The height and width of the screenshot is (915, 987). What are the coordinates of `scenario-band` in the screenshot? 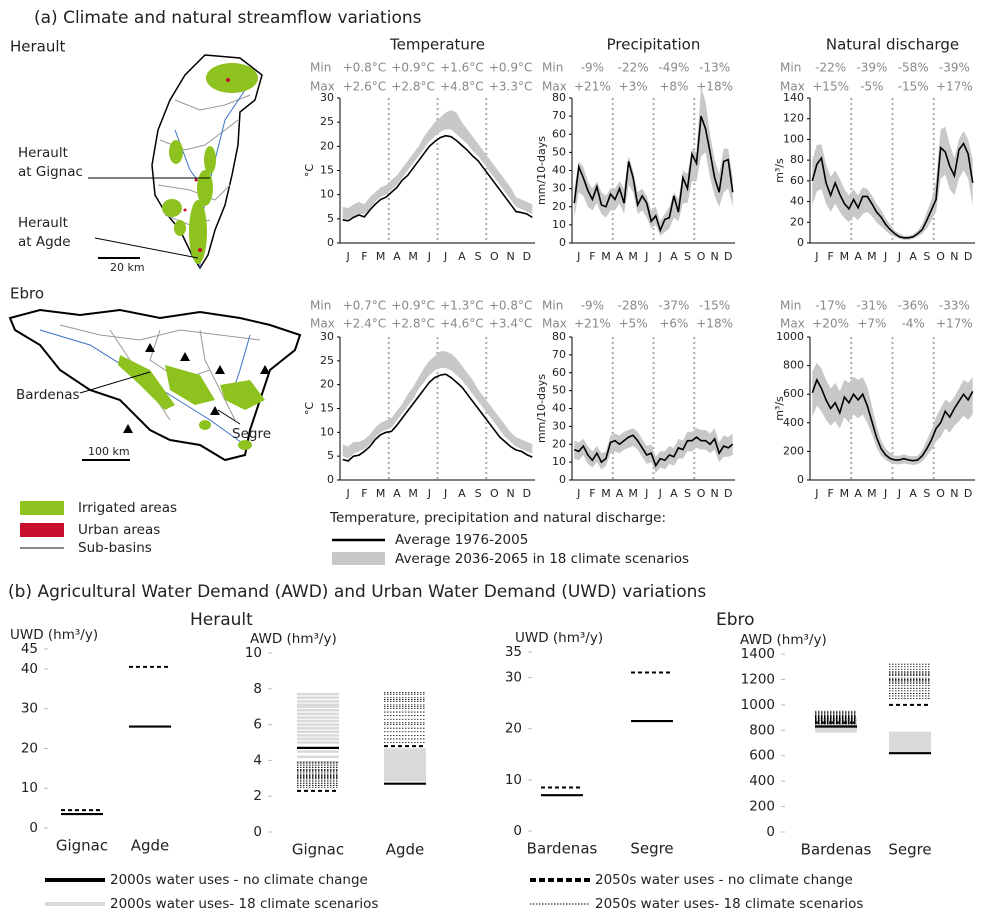 It's located at (653, 450).